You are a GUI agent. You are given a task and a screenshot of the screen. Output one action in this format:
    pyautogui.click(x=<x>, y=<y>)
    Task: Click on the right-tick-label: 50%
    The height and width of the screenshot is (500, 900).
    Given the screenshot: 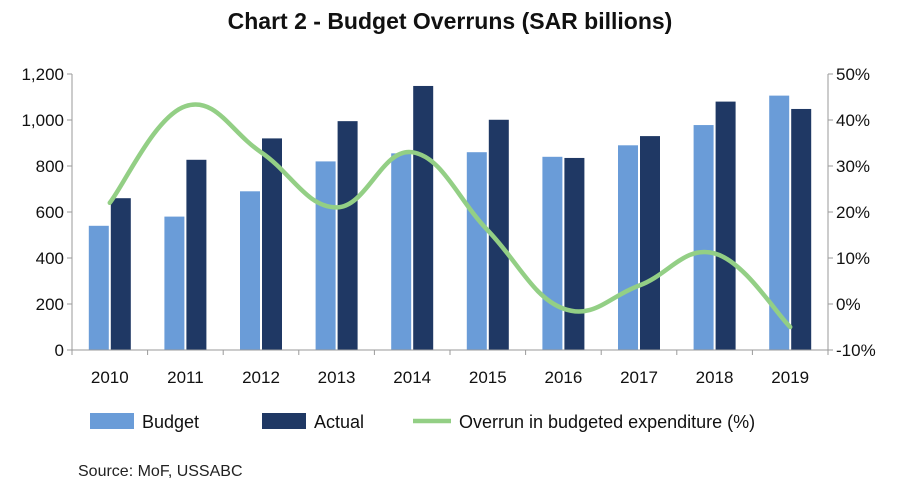 What is the action you would take?
    pyautogui.click(x=853, y=74)
    